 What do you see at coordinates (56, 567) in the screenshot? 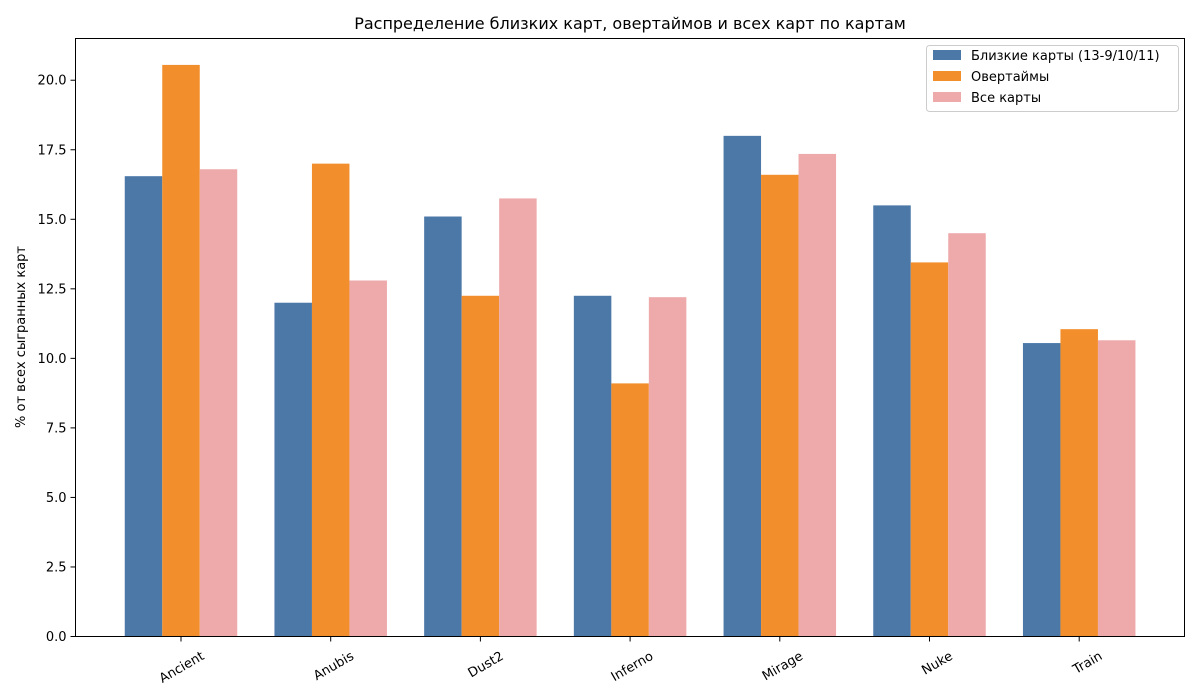
I see `y-tick-label: 2.5` at bounding box center [56, 567].